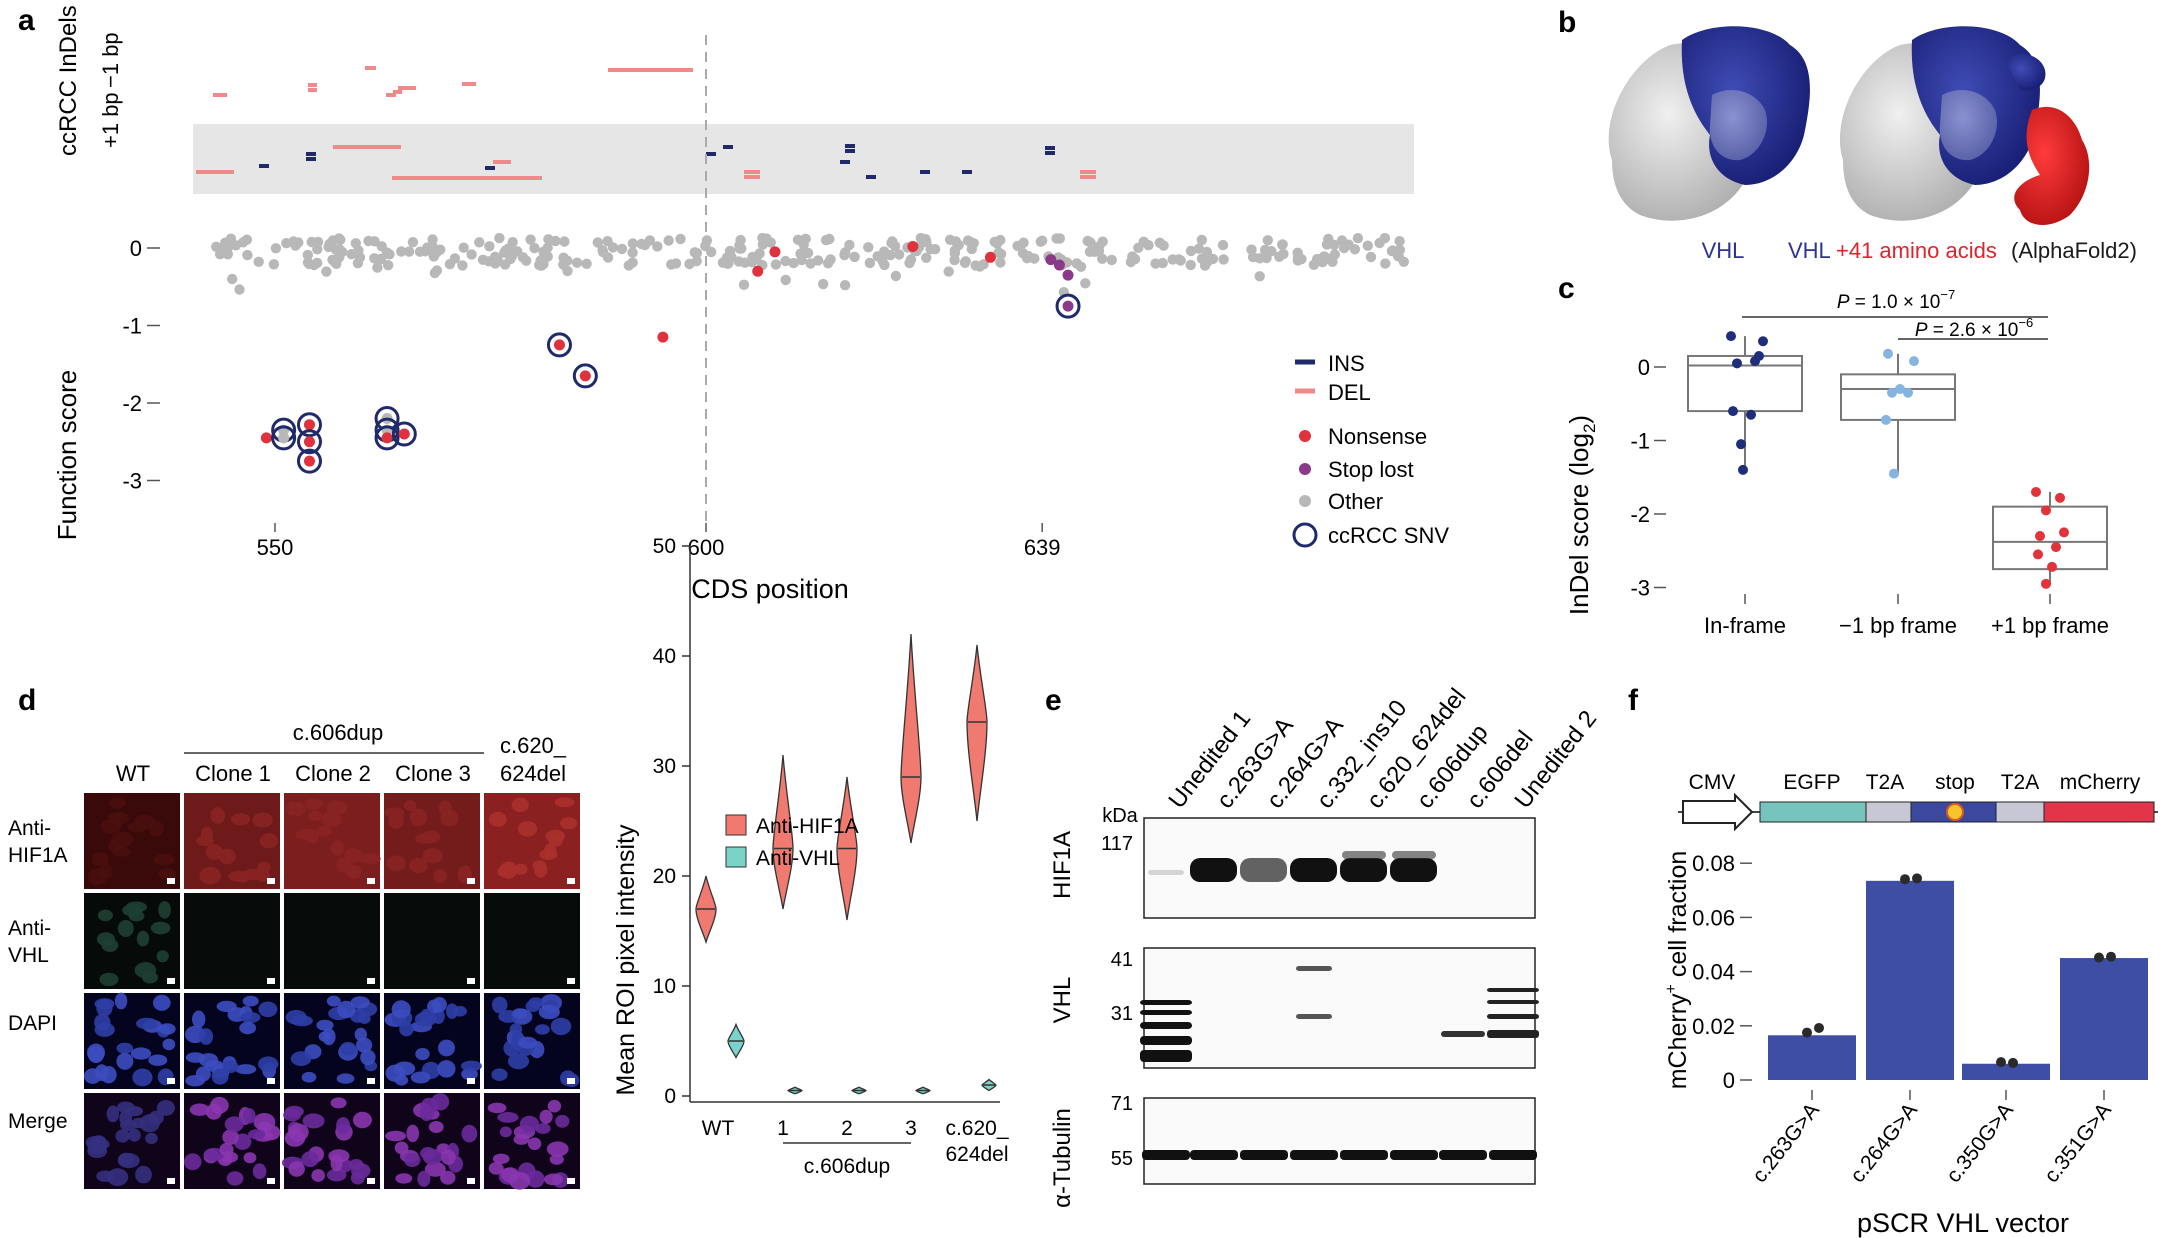  What do you see at coordinates (2020, 782) in the screenshot?
I see `construct-t2a-2: T2A` at bounding box center [2020, 782].